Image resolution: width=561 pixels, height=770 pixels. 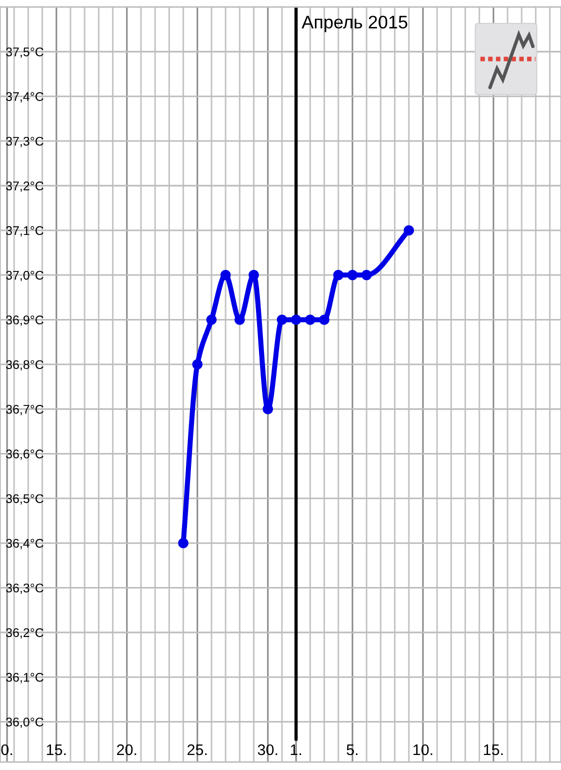 I want to click on y-tick-label: 36,3°C, so click(x=25, y=589).